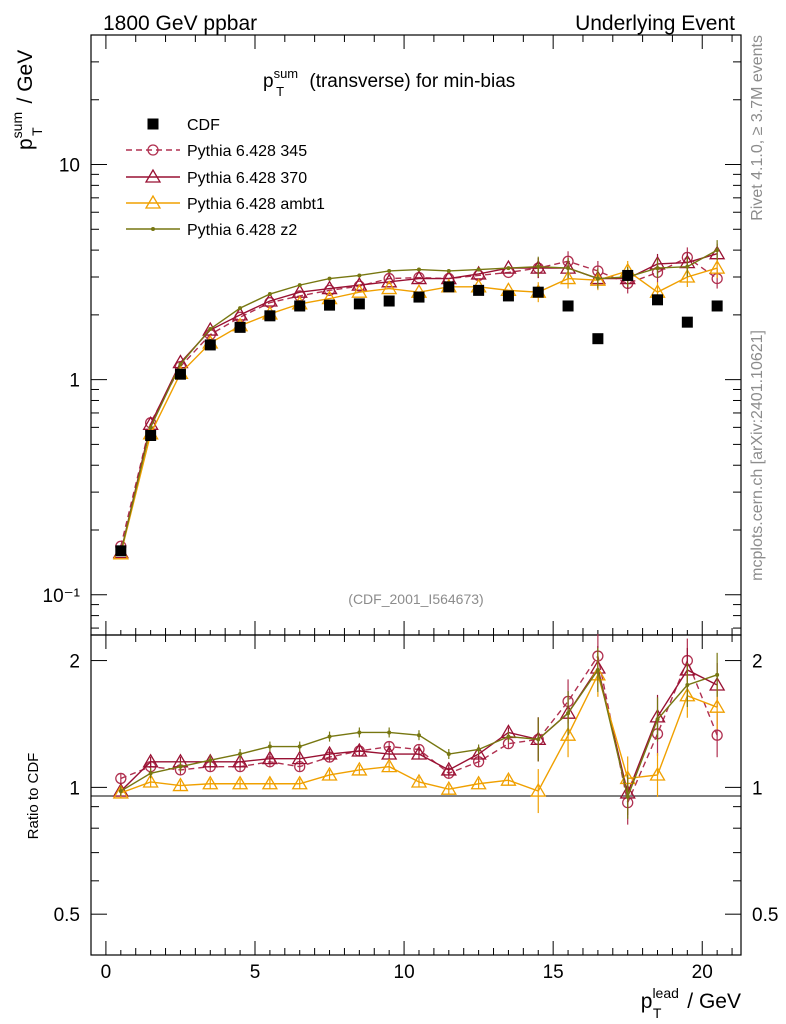  What do you see at coordinates (74, 381) in the screenshot?
I see `y-tick-label: 1` at bounding box center [74, 381].